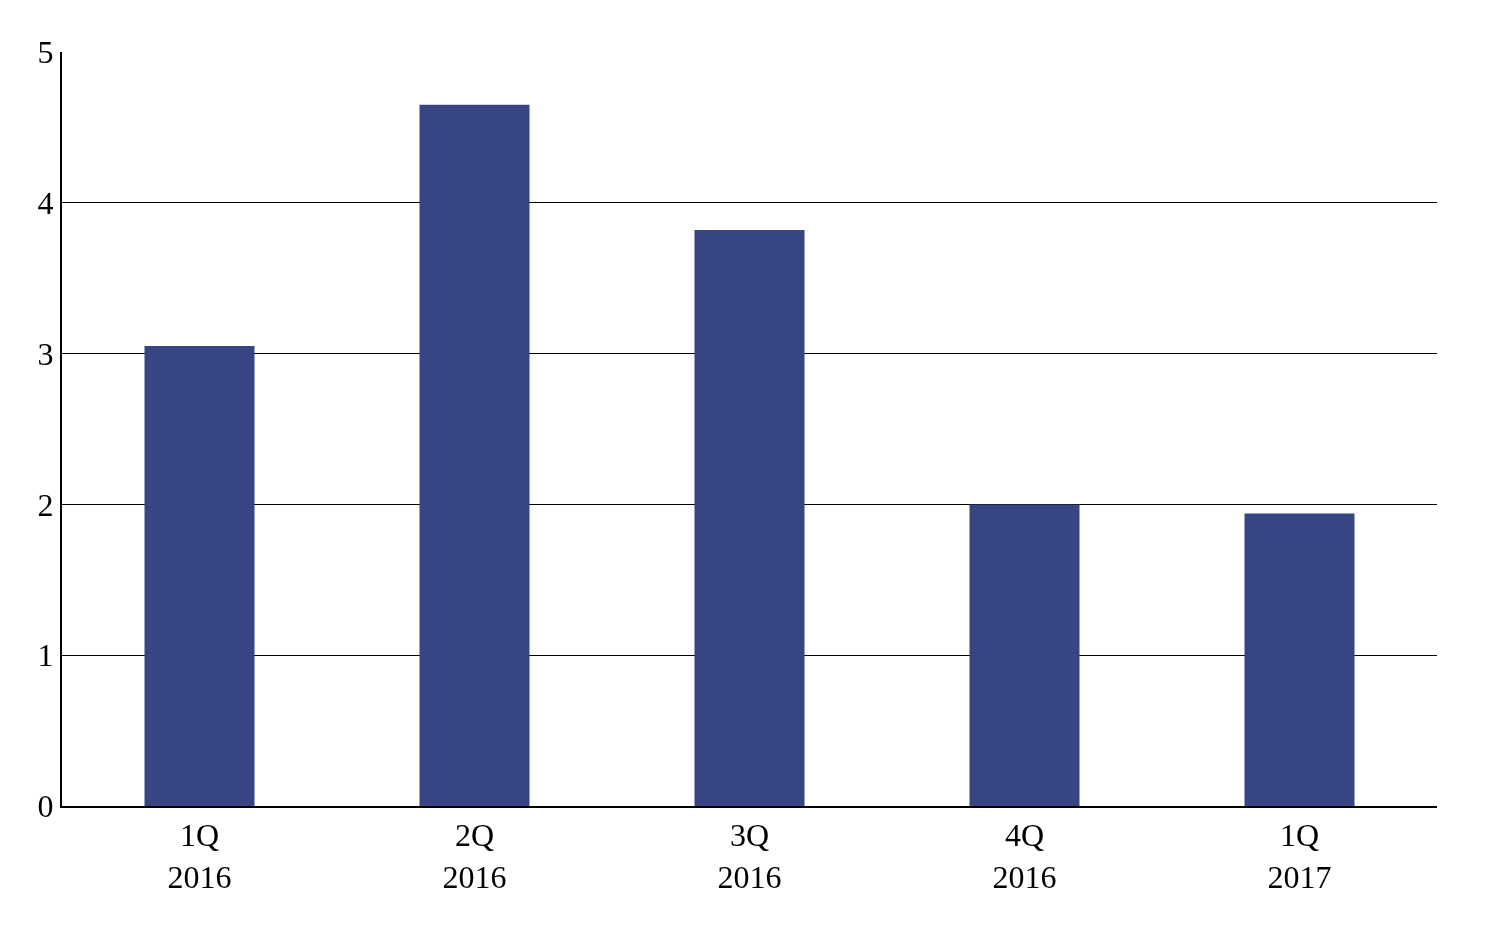 The image size is (1493, 944). What do you see at coordinates (1024, 856) in the screenshot?
I see `x-tick-label: 4Q 2016` at bounding box center [1024, 856].